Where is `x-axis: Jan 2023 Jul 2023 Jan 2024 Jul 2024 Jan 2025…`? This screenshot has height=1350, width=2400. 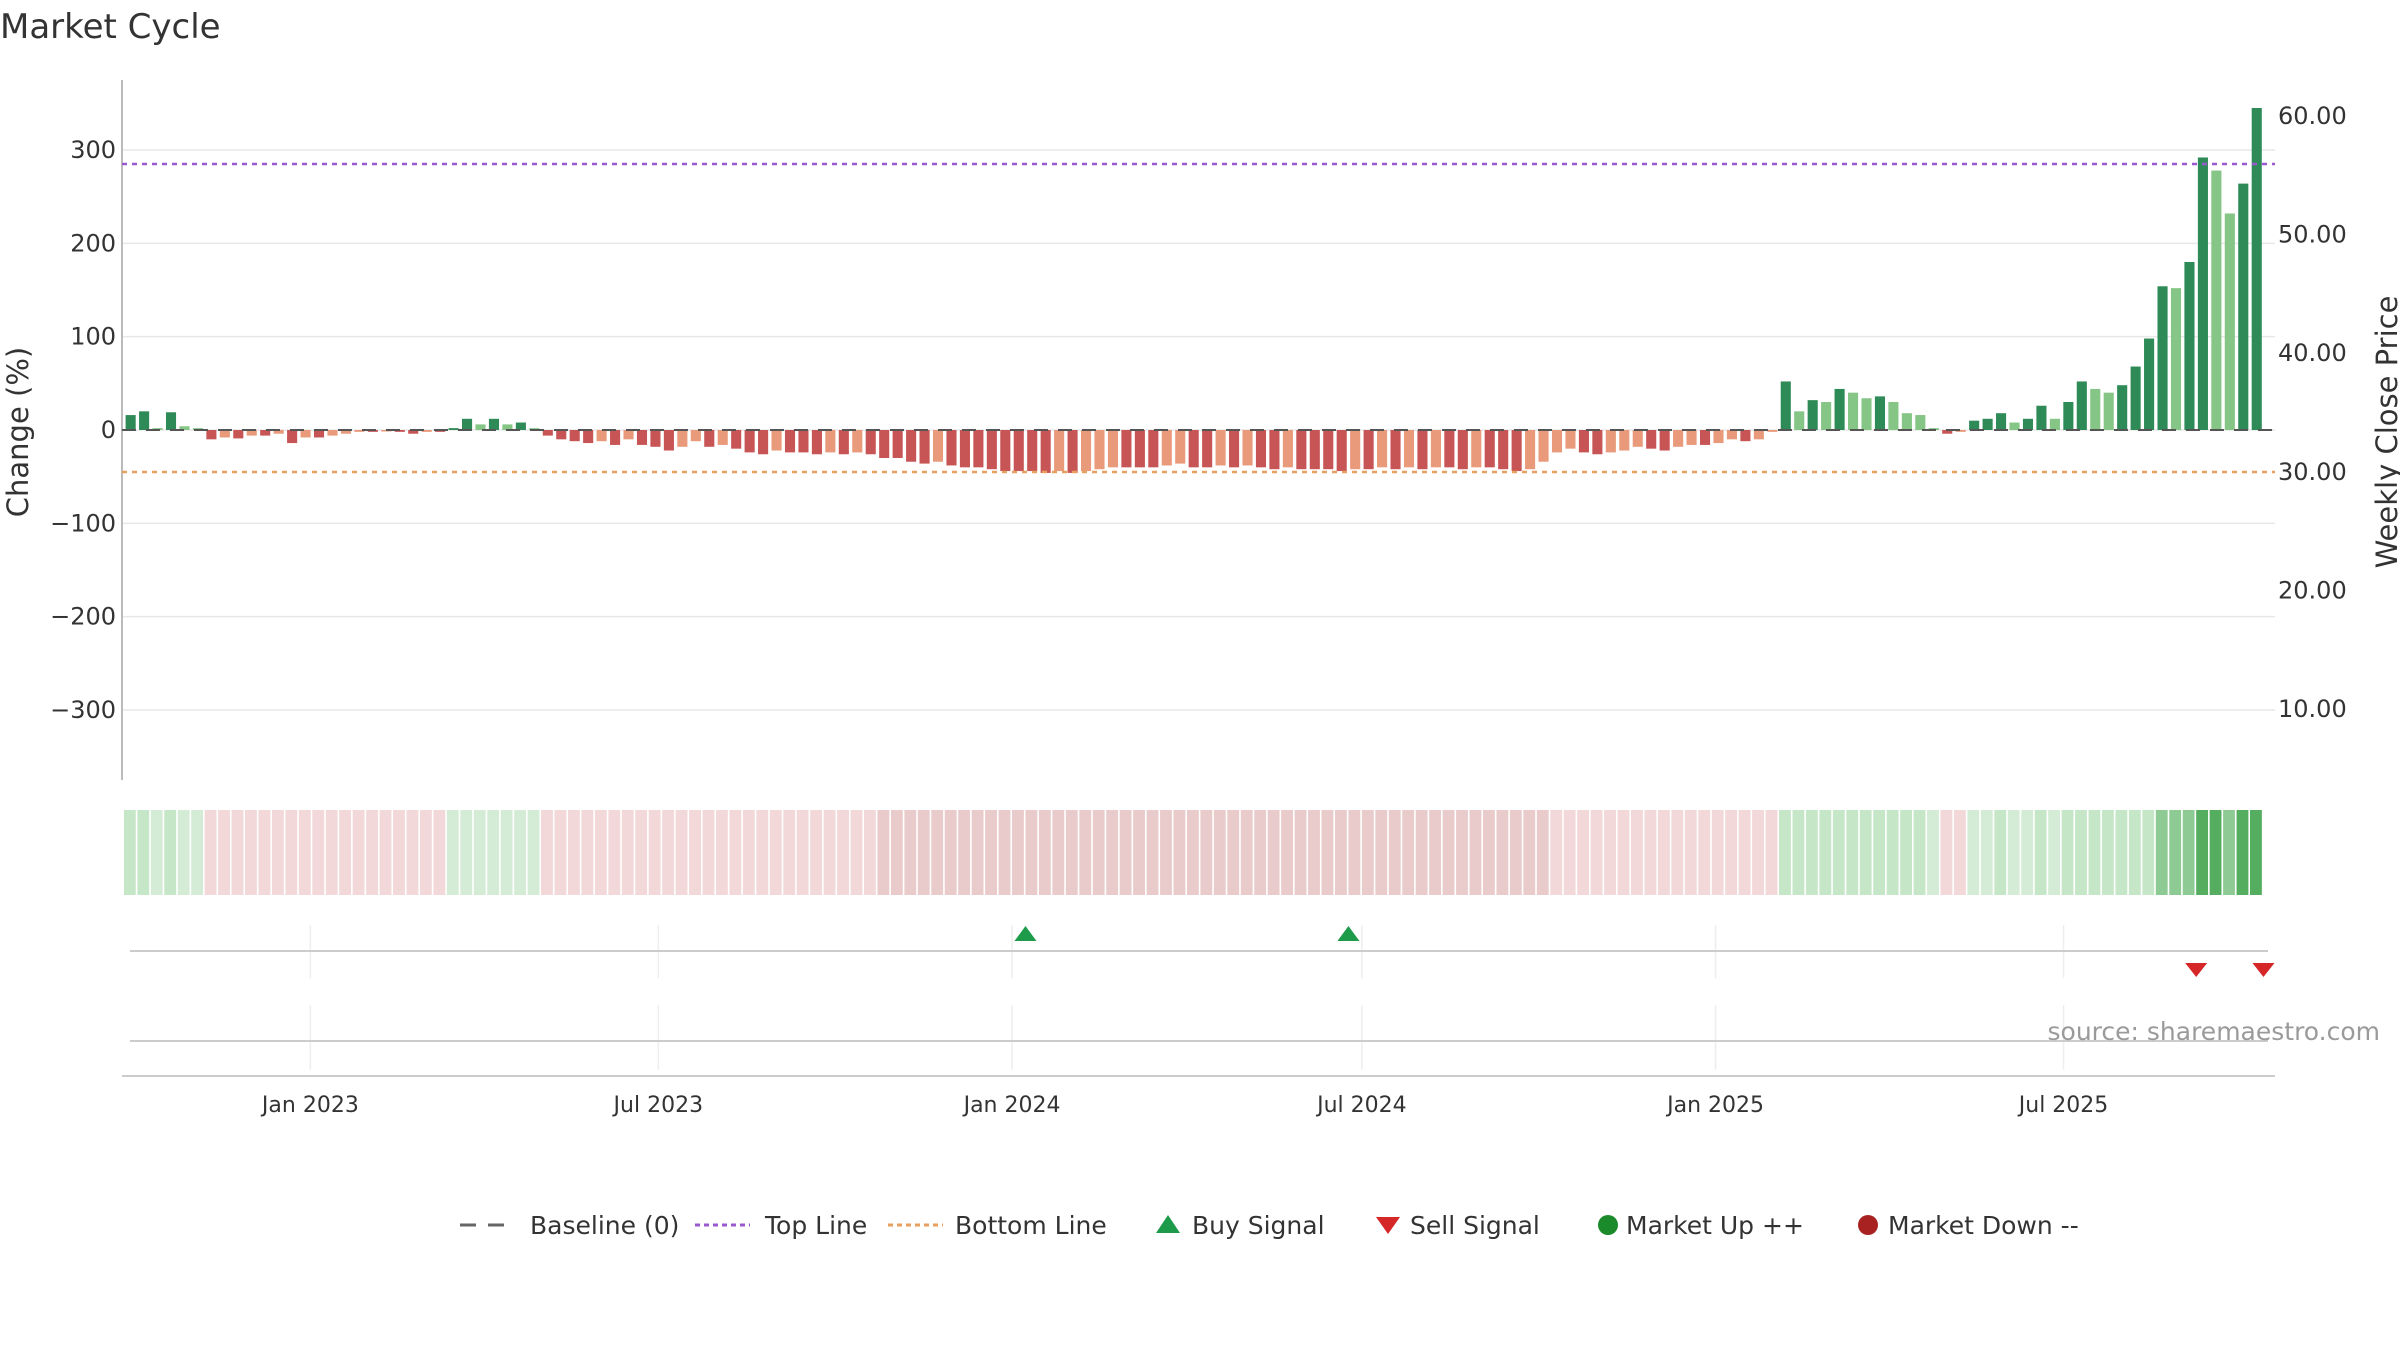
x-axis: Jan 2023 Jul 2023 Jan 2024 Jul 2024 Jan 2025… is located at coordinates (1198, 1096).